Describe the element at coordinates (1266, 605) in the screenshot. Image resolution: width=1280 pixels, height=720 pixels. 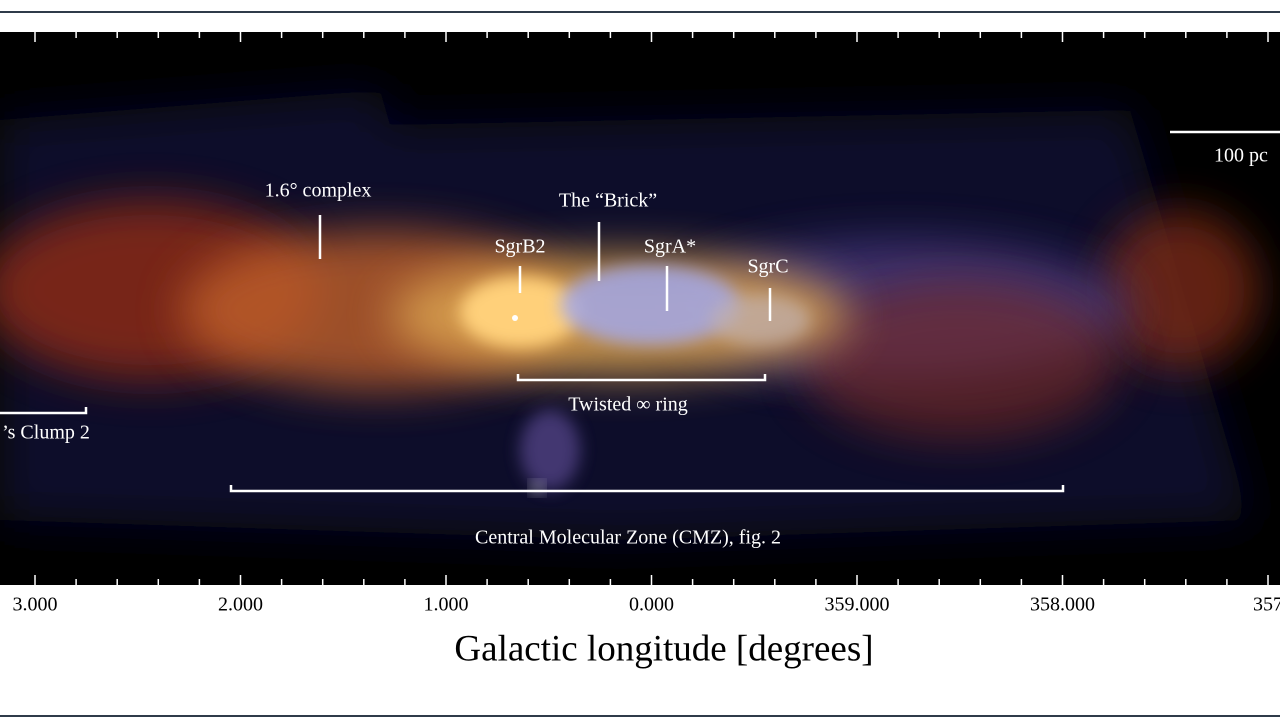
I see `x-tick-label: 357` at that location.